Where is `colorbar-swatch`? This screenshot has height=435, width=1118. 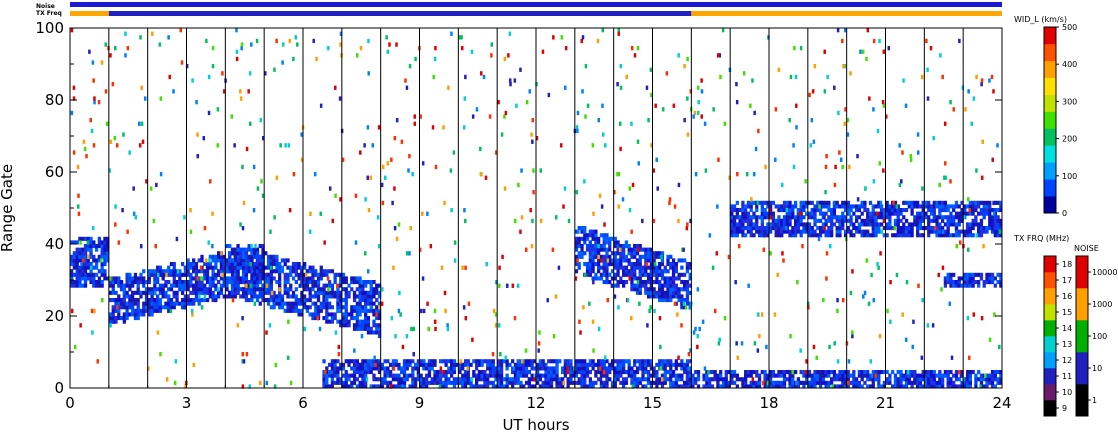 colorbar-swatch is located at coordinates (1050, 120).